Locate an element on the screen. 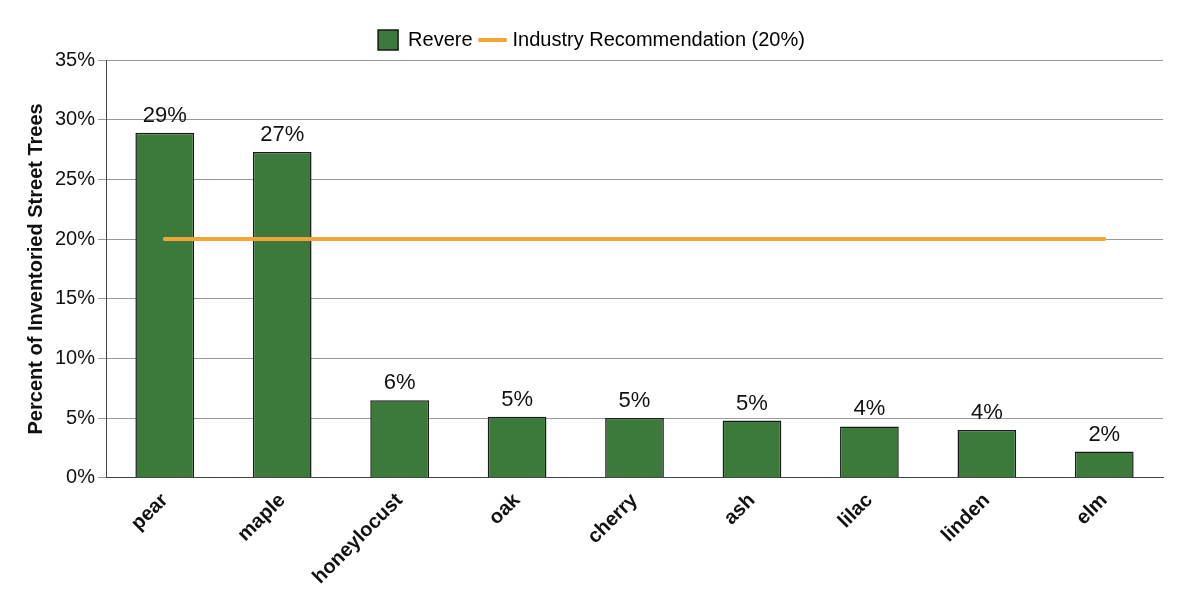 This screenshot has width=1193, height=602. x-tick-label: ash is located at coordinates (738, 508).